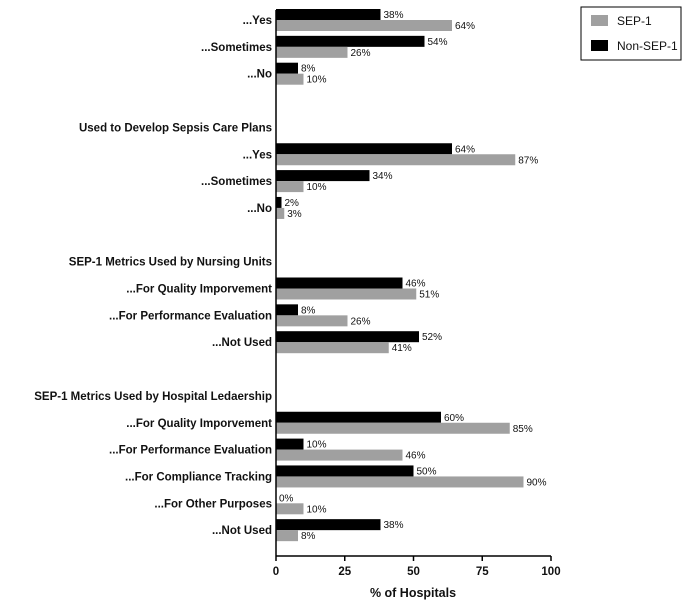  I want to click on x-tick-label: 0, so click(276, 572).